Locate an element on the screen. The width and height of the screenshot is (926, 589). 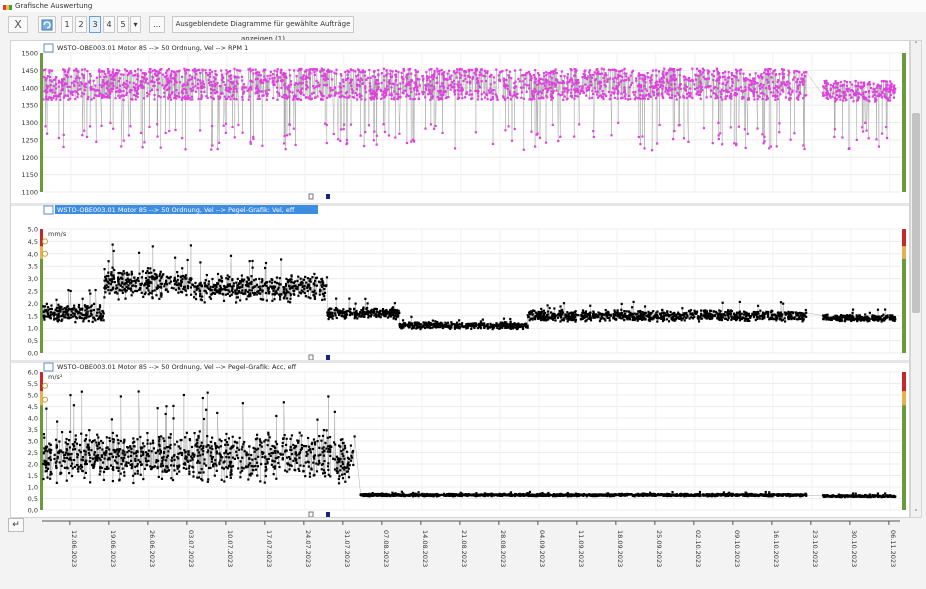
close-button: X is located at coordinates (18, 24).